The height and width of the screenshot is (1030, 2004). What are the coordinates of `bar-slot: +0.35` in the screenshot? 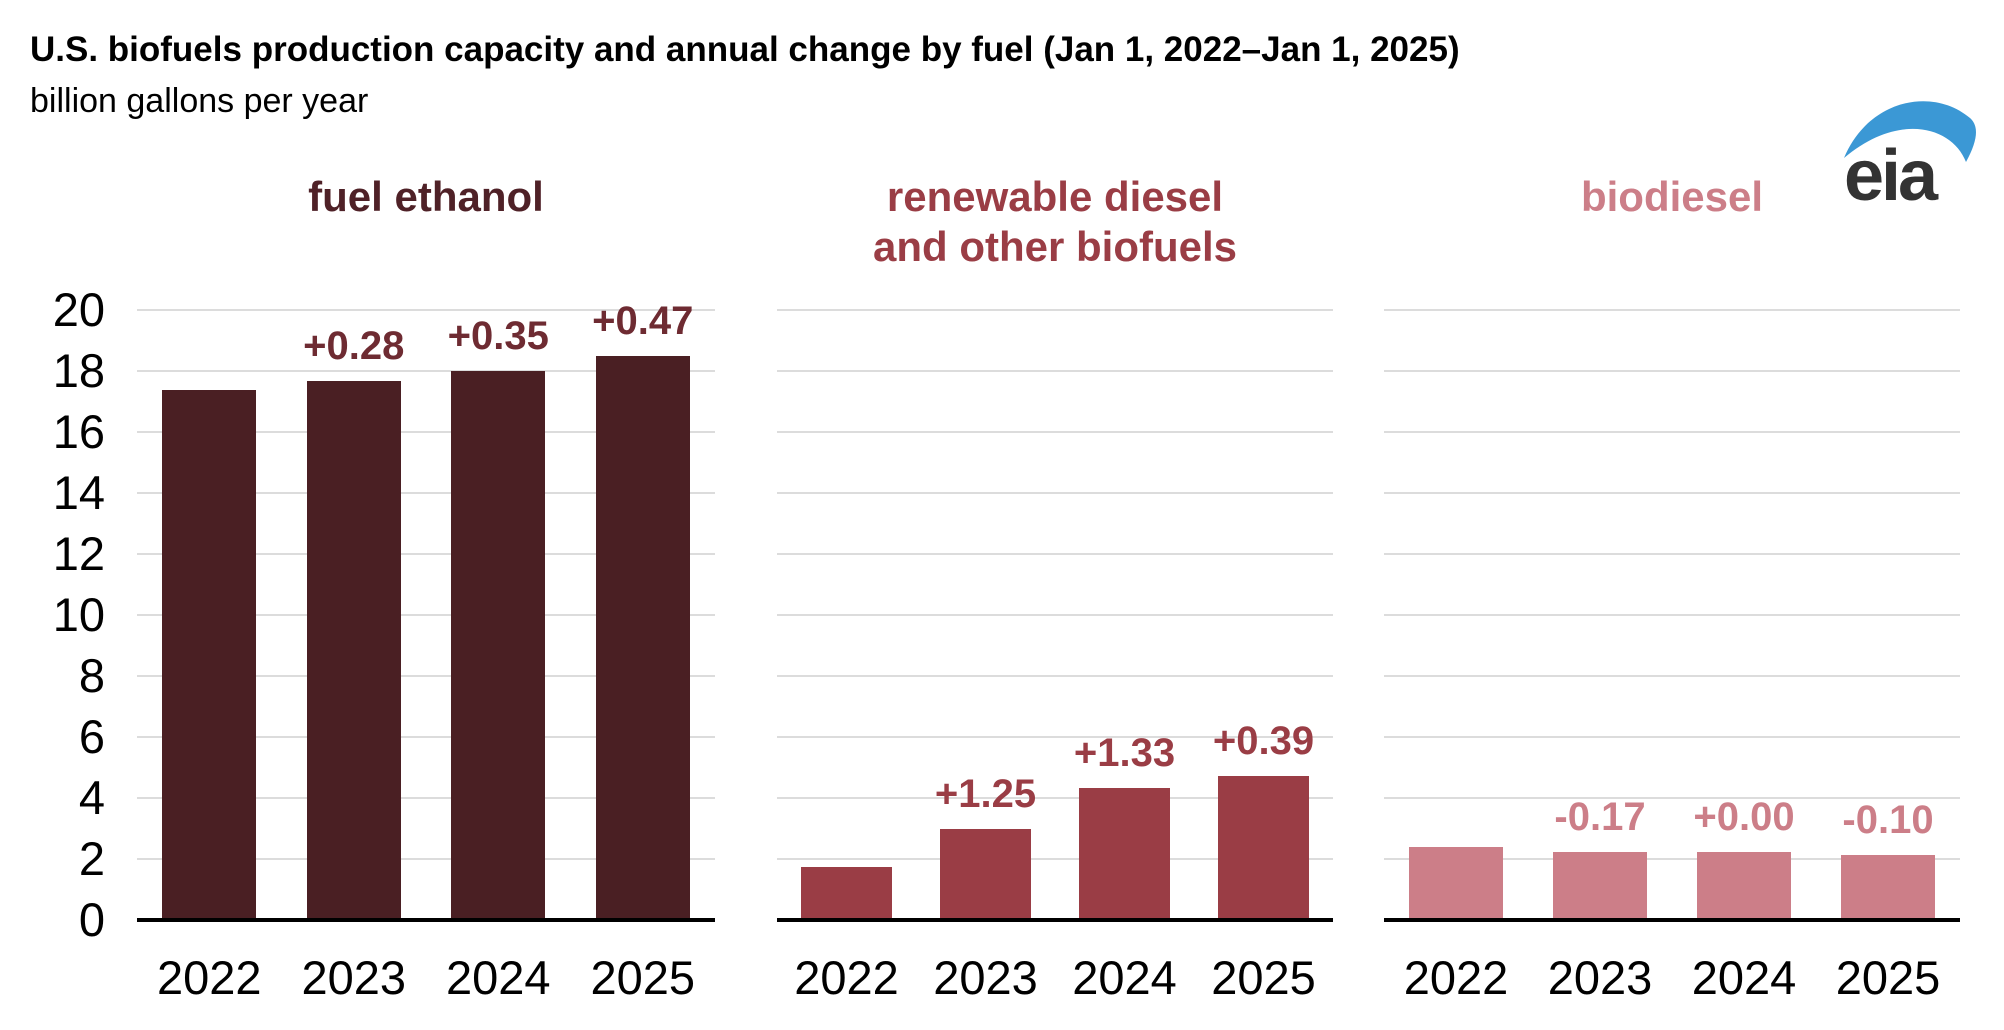 It's located at (498, 615).